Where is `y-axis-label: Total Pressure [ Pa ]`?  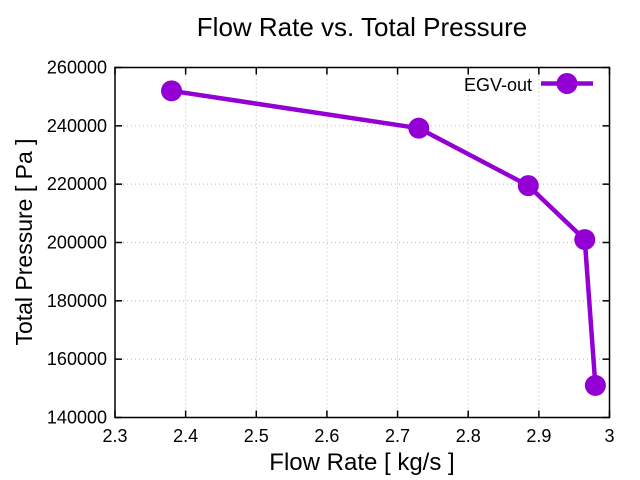 y-axis-label: Total Pressure [ Pa ] is located at coordinates (24, 242).